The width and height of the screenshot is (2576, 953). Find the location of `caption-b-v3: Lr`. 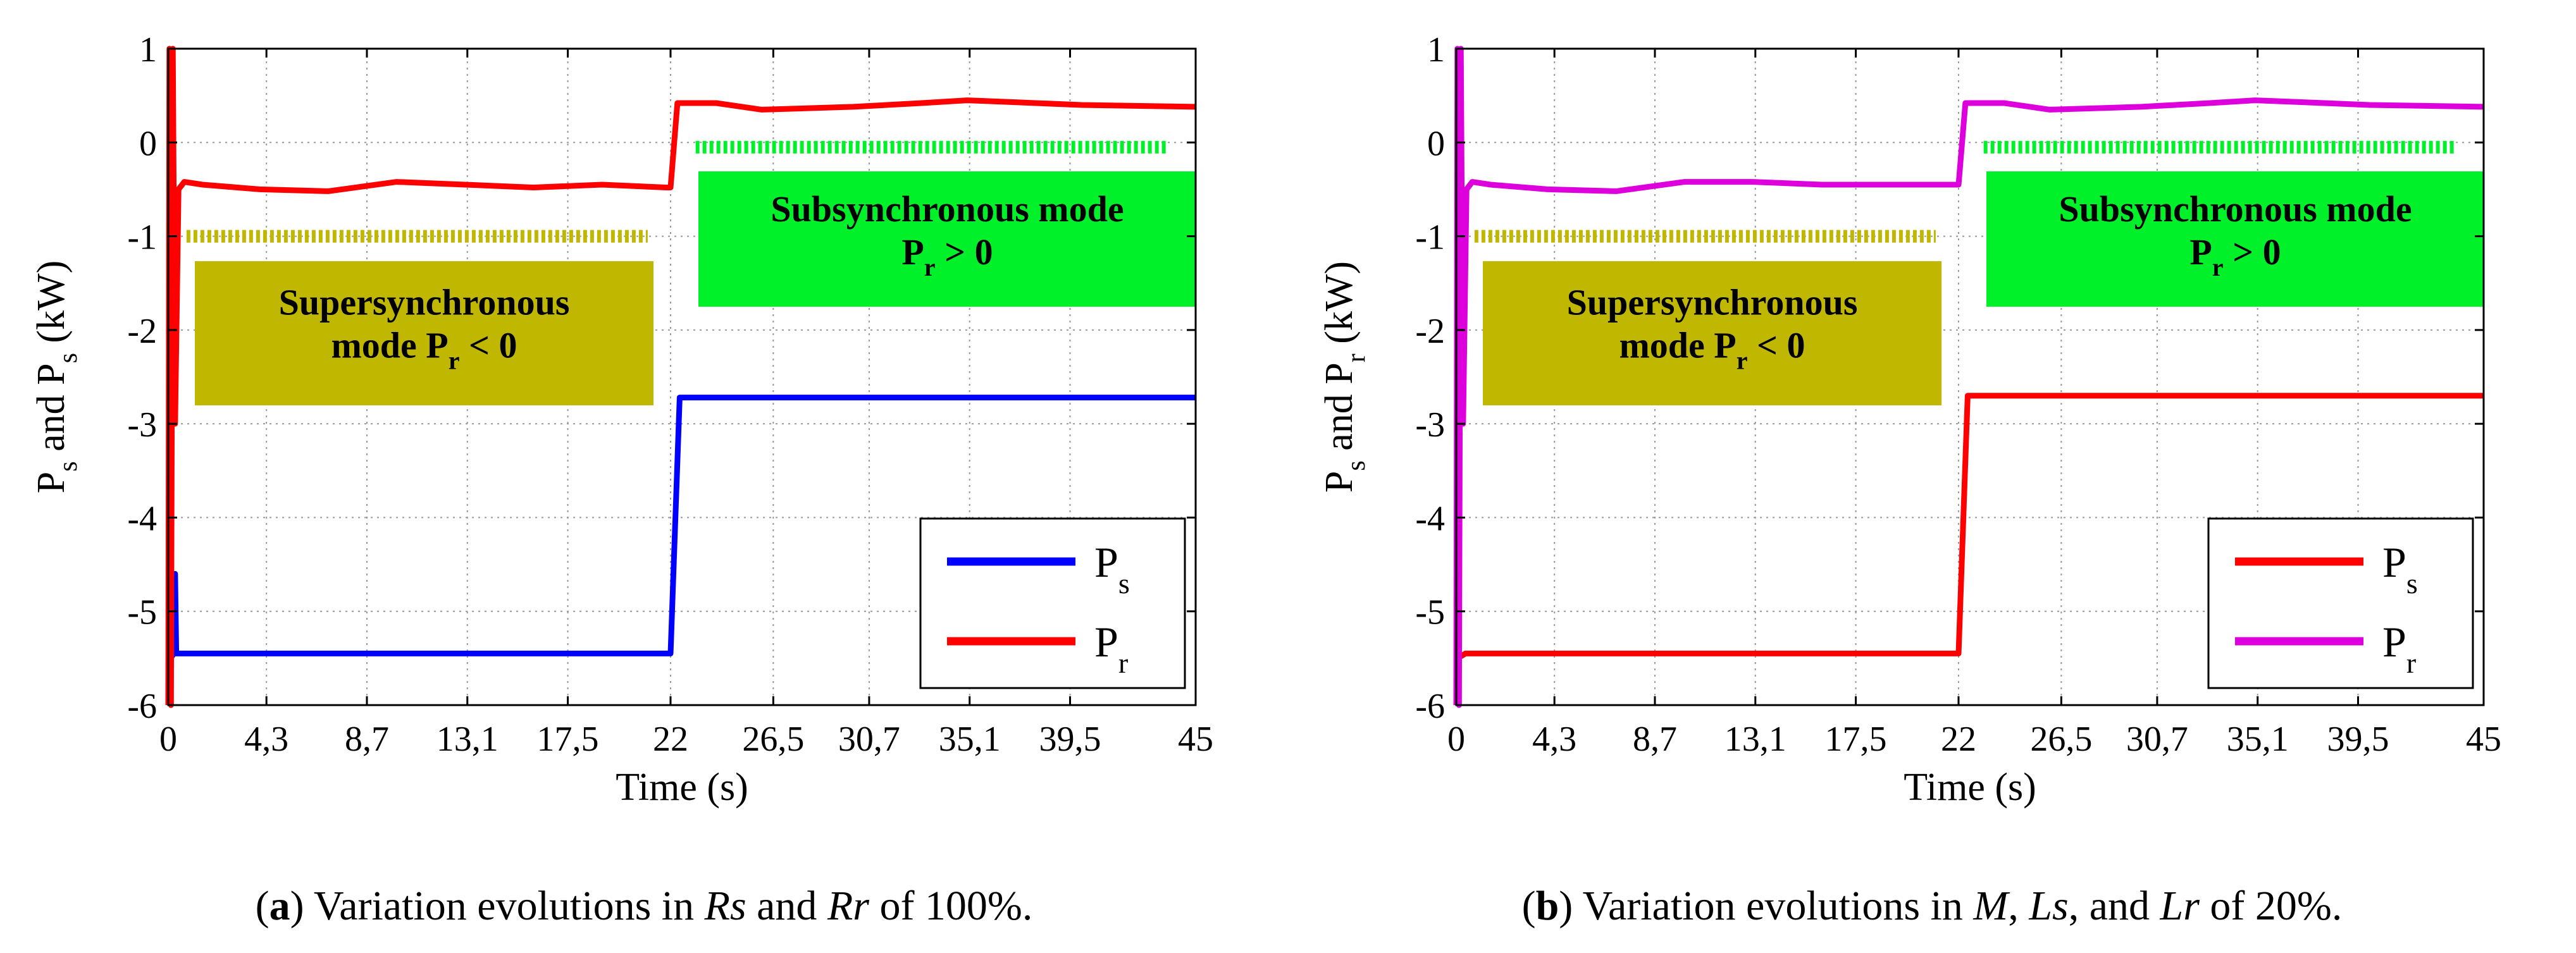

caption-b-v3: Lr is located at coordinates (2180, 906).